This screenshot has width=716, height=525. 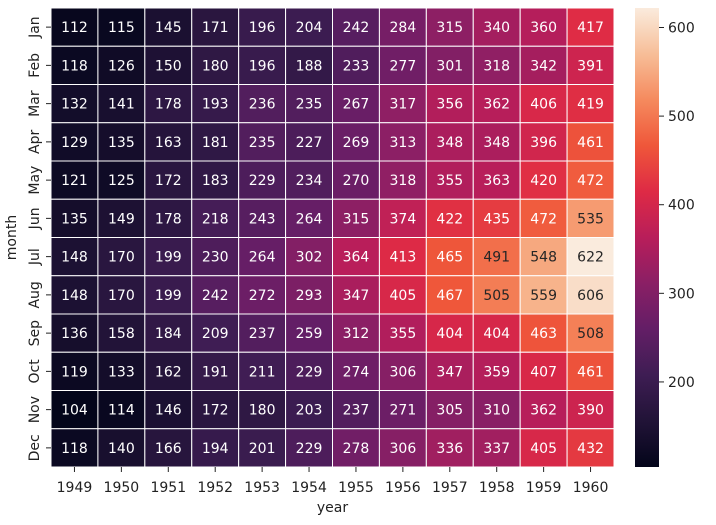 I want to click on x-tick-label: 1960, so click(x=591, y=488).